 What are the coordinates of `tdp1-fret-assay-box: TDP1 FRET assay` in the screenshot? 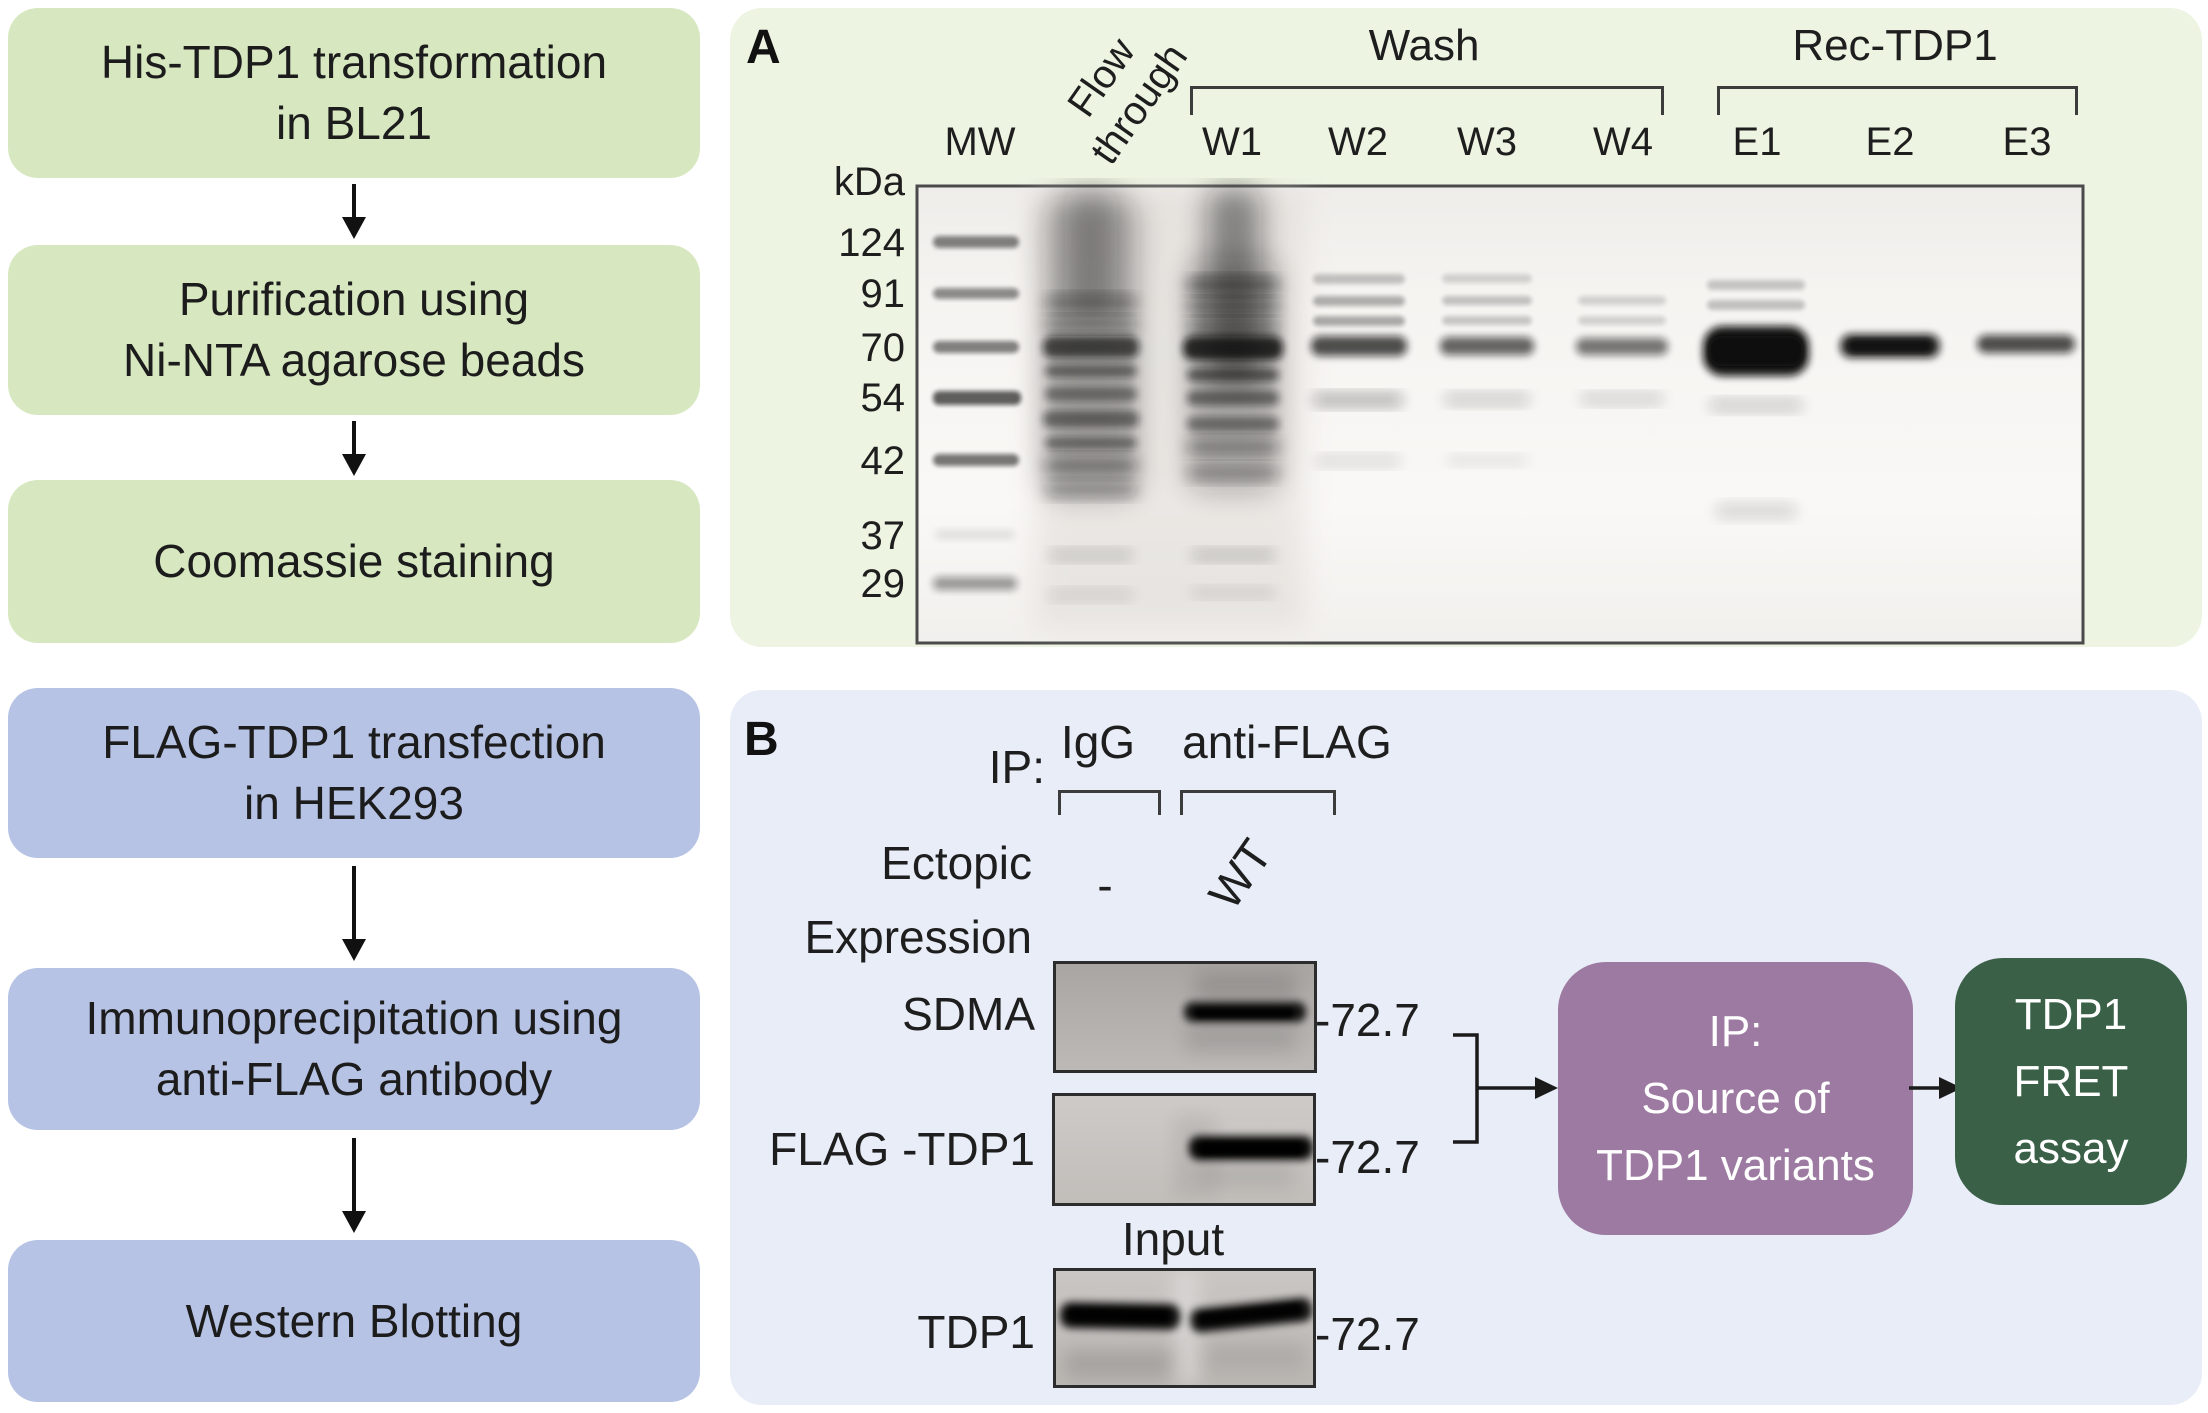 It's located at (2071, 1081).